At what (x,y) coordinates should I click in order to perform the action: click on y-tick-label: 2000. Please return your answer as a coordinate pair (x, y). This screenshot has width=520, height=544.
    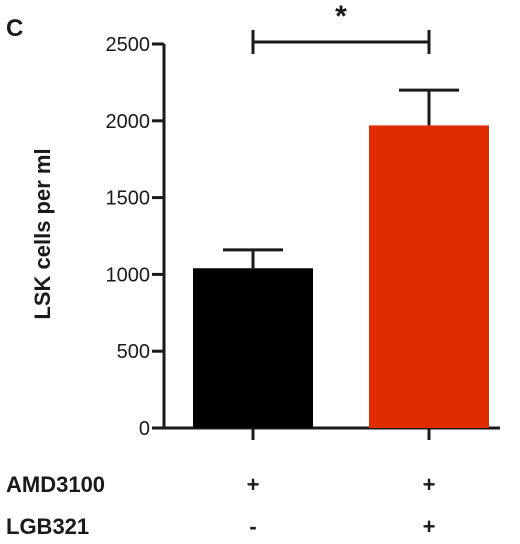
    Looking at the image, I should click on (128, 122).